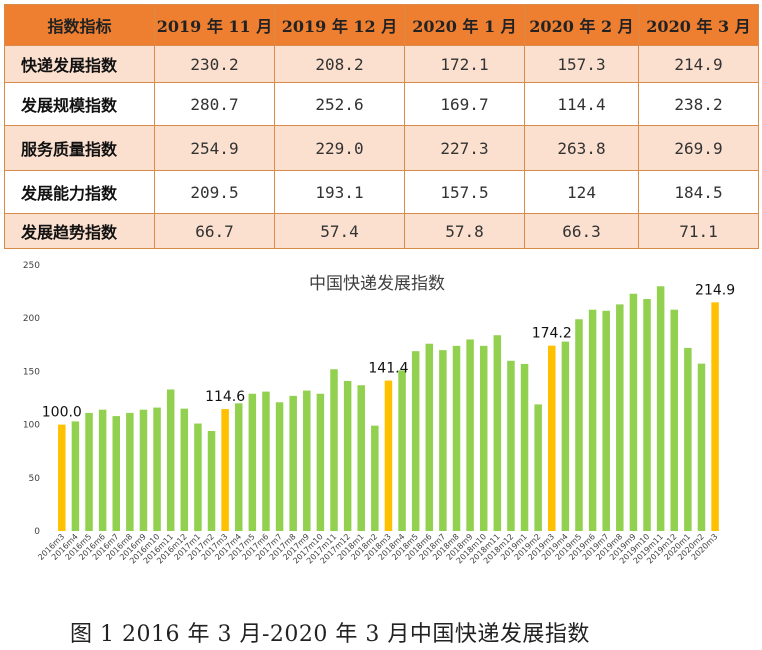 The image size is (762, 650). I want to click on table-cell: 169.7, so click(464, 104).